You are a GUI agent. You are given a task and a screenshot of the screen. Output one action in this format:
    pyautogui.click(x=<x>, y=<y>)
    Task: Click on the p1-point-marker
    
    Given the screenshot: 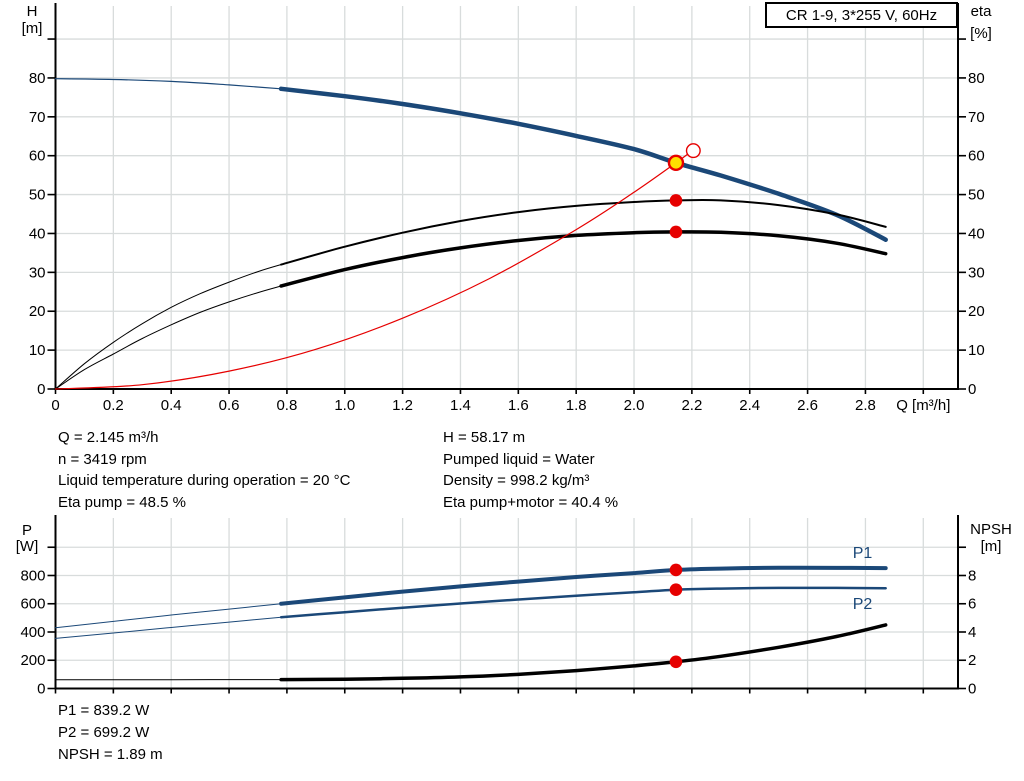 What is the action you would take?
    pyautogui.click(x=676, y=570)
    